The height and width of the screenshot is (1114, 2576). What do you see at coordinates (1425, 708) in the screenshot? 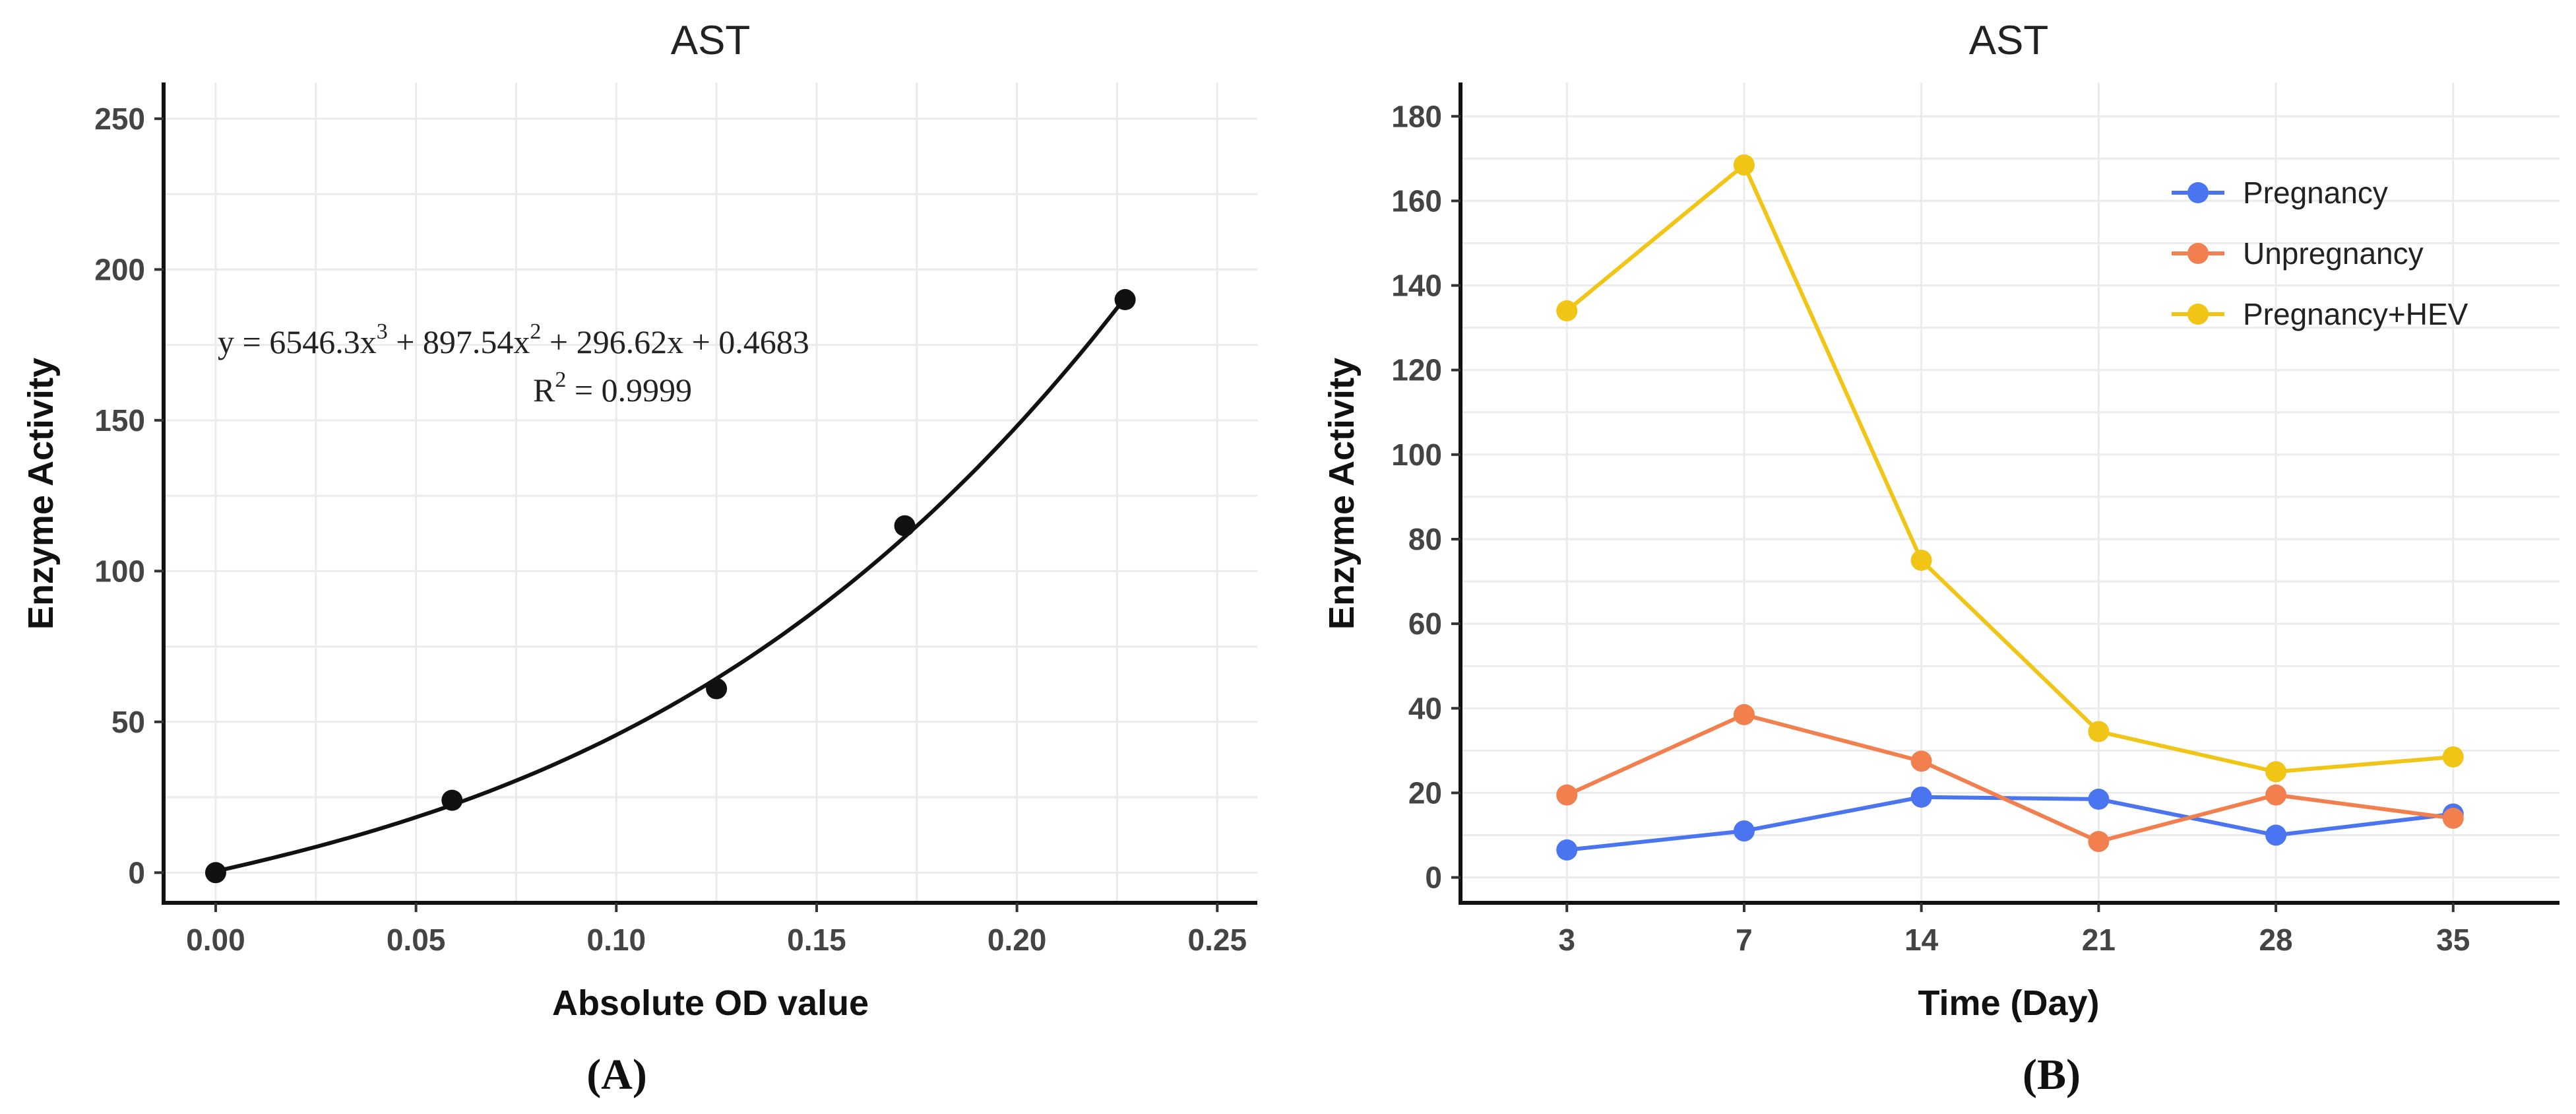
I see `panel-b-y-tick-label: 40` at bounding box center [1425, 708].